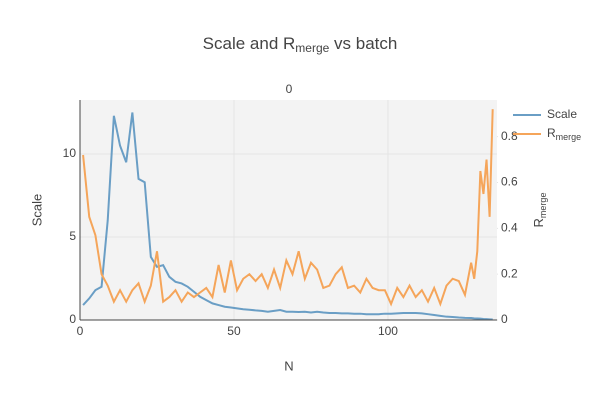  What do you see at coordinates (289, 89) in the screenshot?
I see `facet-label: 0` at bounding box center [289, 89].